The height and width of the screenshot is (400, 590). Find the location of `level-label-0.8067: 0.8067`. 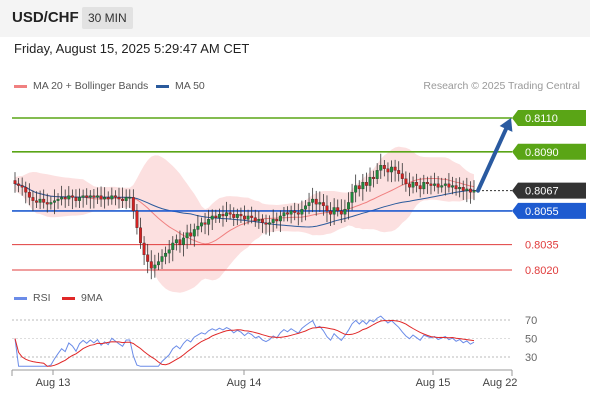

level-label-0.8067: 0.8067 is located at coordinates (542, 192).